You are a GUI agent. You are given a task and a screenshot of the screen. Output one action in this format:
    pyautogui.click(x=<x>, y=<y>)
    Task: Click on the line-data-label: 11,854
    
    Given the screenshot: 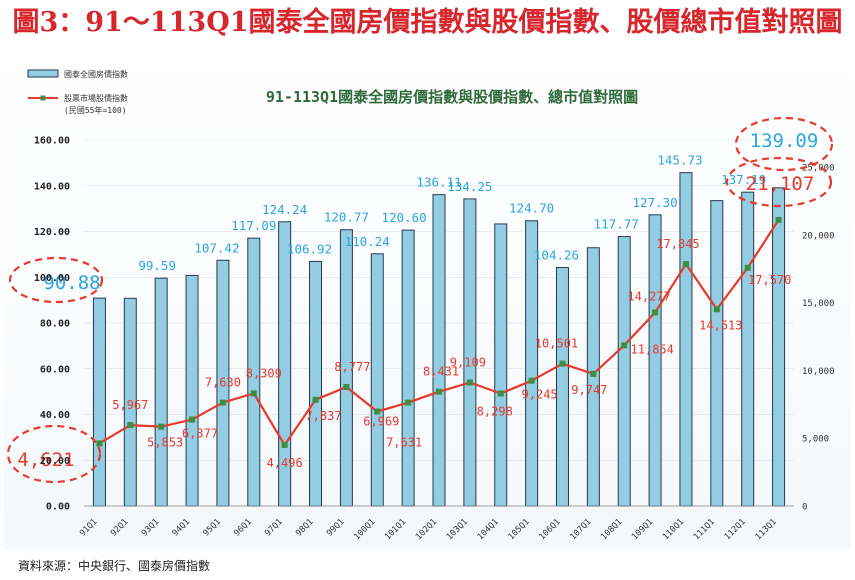 What is the action you would take?
    pyautogui.click(x=652, y=349)
    